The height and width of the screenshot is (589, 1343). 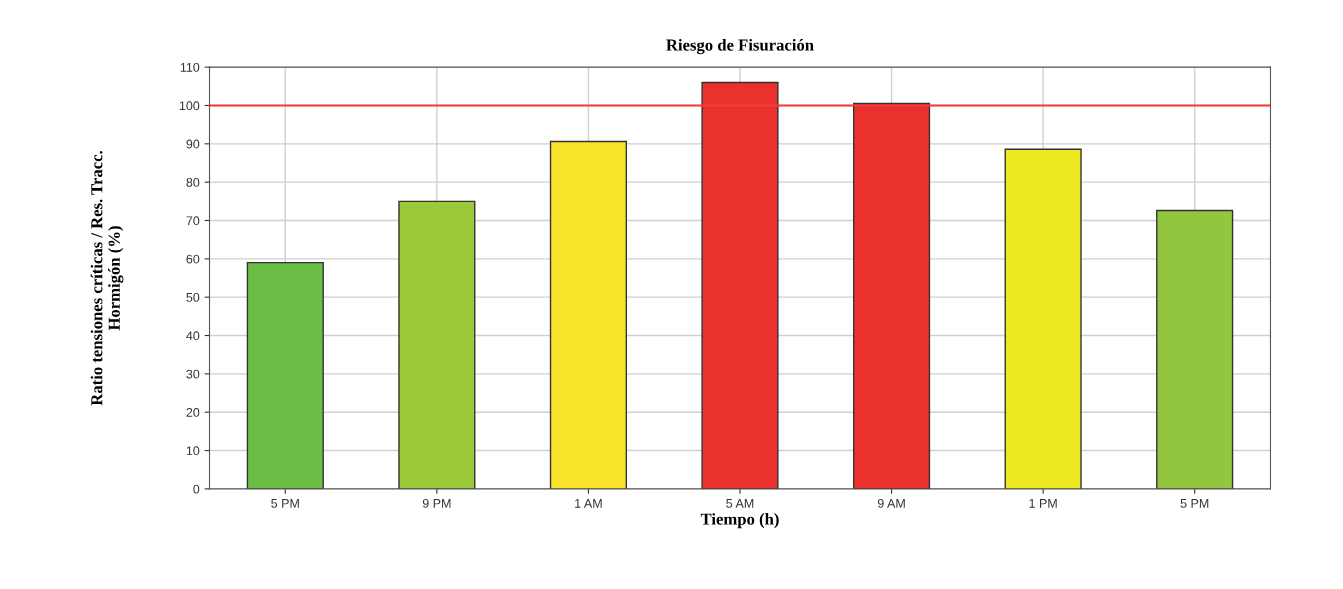 What do you see at coordinates (193, 221) in the screenshot?
I see `y-tick-label: 70` at bounding box center [193, 221].